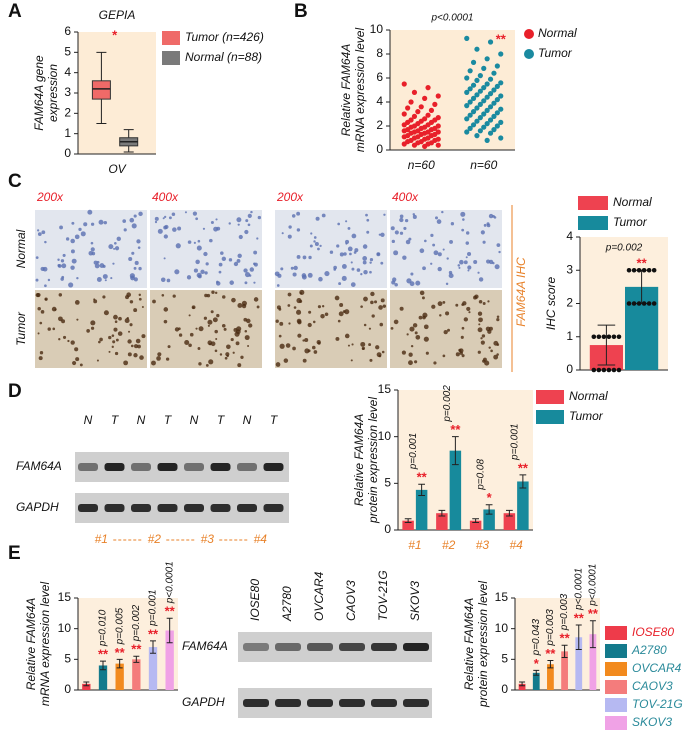 The height and width of the screenshot is (733, 685). I want to click on y-tick-label: 0, so click(504, 689).